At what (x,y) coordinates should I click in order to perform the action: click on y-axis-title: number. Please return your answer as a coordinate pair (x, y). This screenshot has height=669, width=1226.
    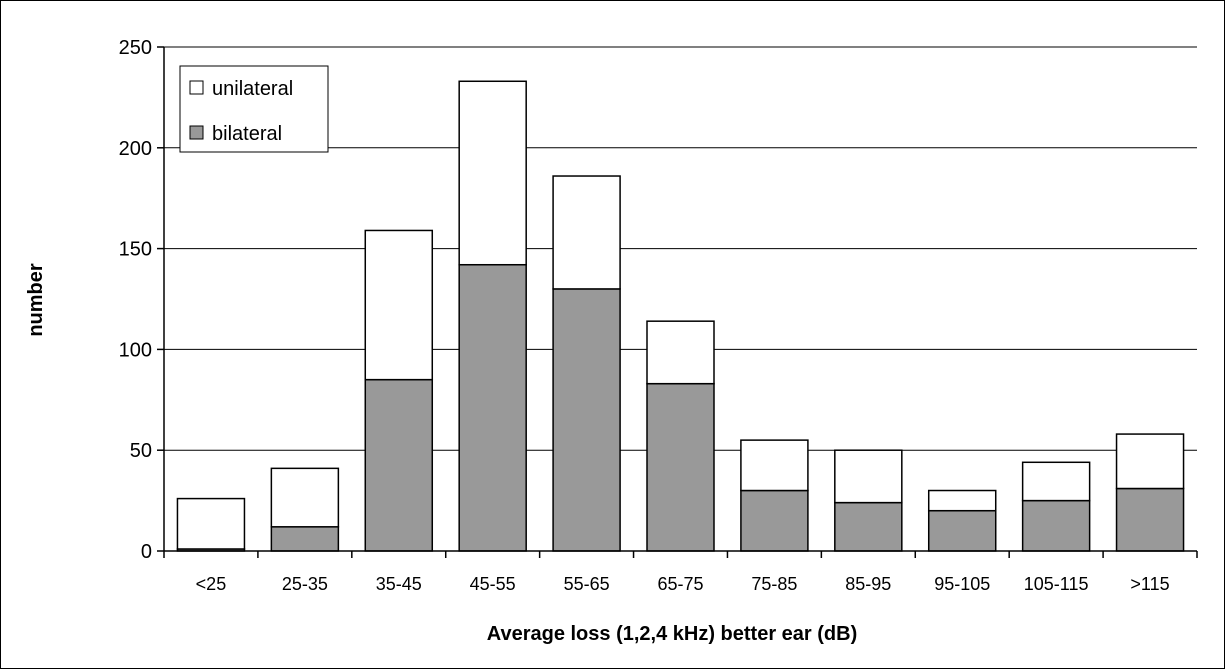
    Looking at the image, I should click on (36, 300).